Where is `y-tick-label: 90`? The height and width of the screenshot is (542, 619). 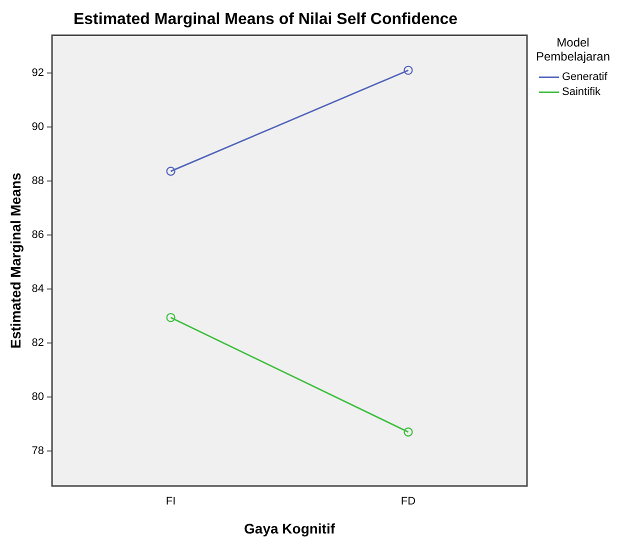 y-tick-label: 90 is located at coordinates (38, 127).